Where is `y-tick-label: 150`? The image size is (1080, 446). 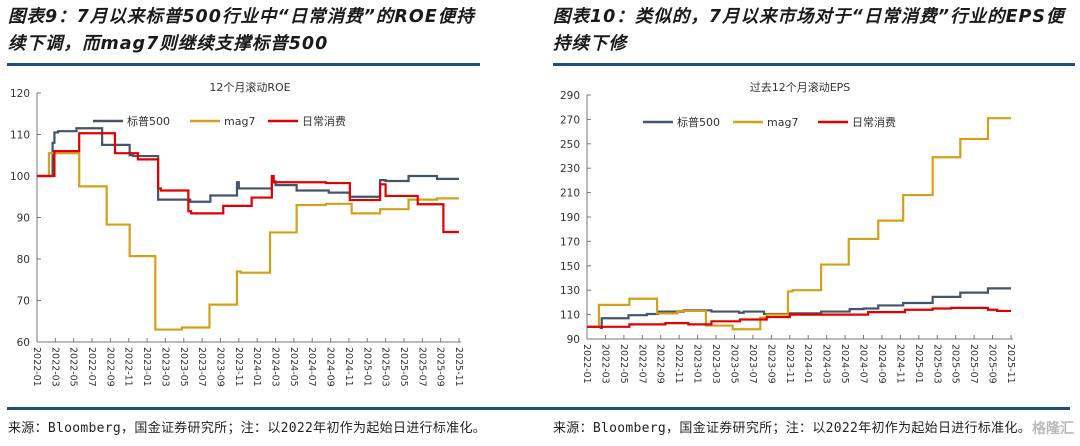
y-tick-label: 150 is located at coordinates (570, 267).